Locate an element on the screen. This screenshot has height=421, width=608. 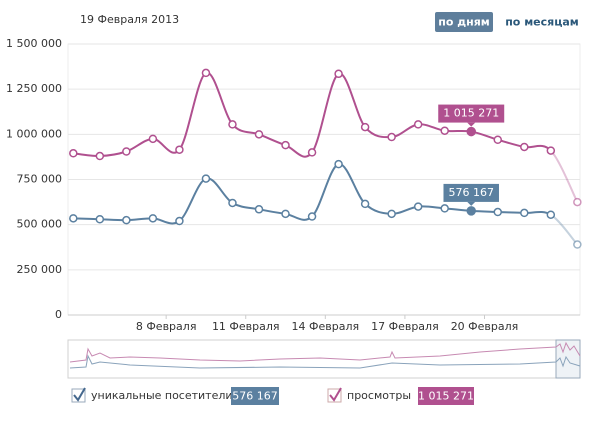
legend-label: просмотры is located at coordinates (379, 395).